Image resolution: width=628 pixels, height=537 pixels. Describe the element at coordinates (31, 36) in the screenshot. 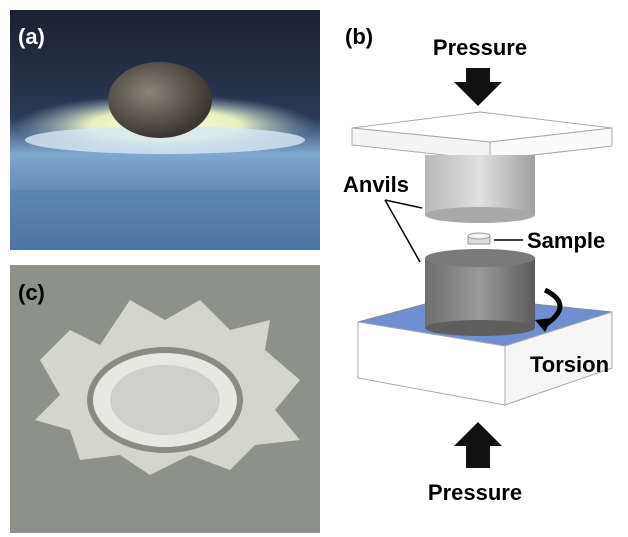

I see `panel-label: (a)` at that location.